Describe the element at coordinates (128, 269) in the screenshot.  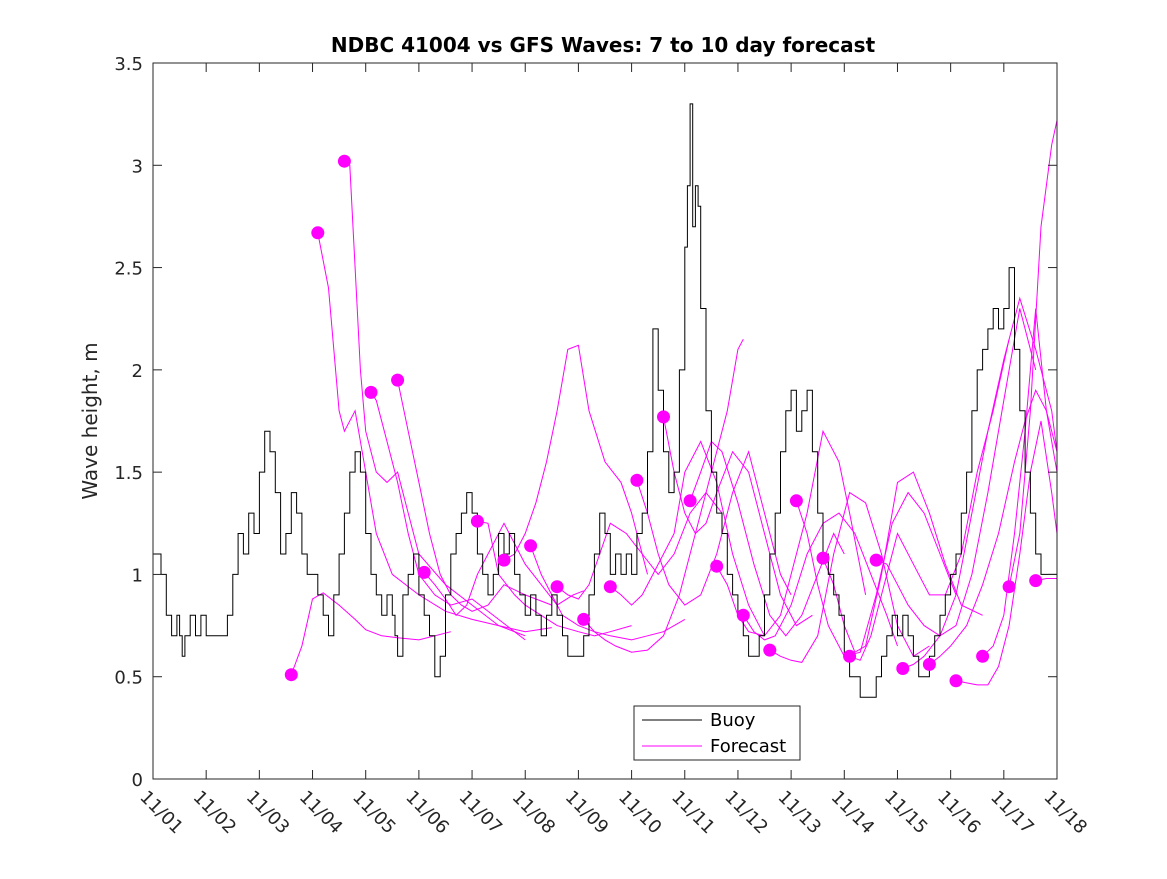
I see `y-tick-label-5: 2.5` at that location.